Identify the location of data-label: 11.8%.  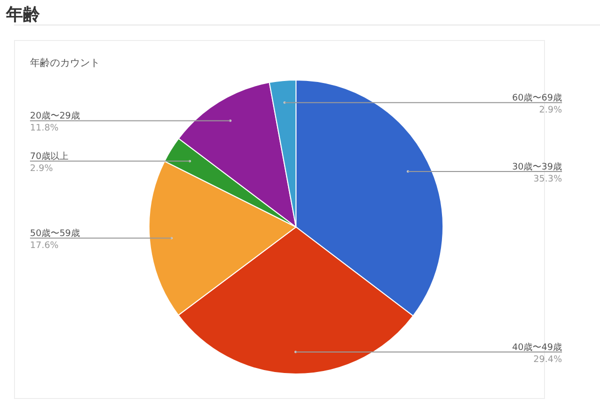
(45, 129).